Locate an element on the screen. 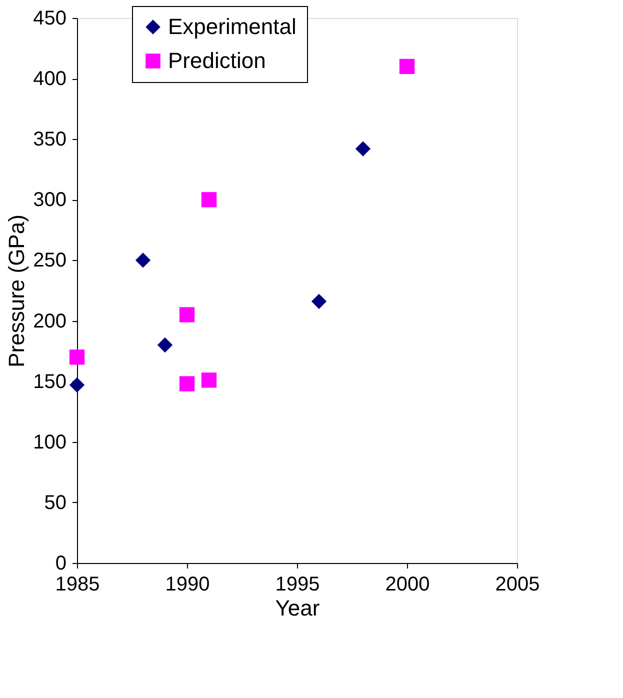 This screenshot has height=698, width=623. y-tick-label: 100 is located at coordinates (49, 442).